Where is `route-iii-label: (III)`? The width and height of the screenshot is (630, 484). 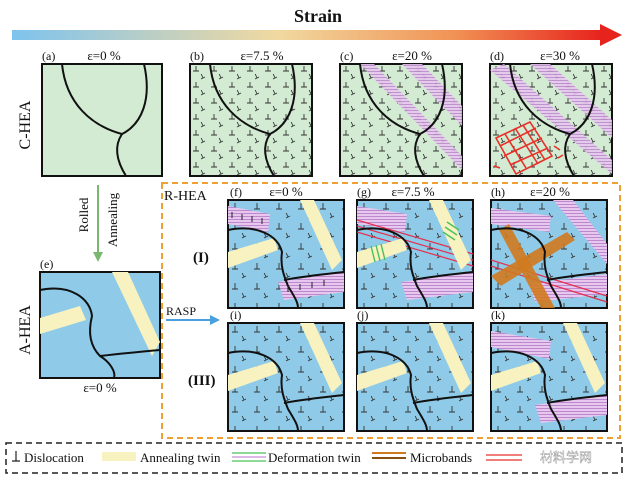
route-iii-label: (III) is located at coordinates (202, 381).